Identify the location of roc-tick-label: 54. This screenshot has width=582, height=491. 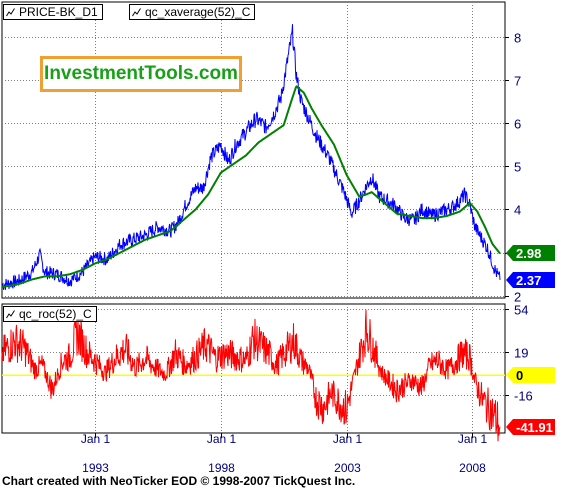
(521, 310).